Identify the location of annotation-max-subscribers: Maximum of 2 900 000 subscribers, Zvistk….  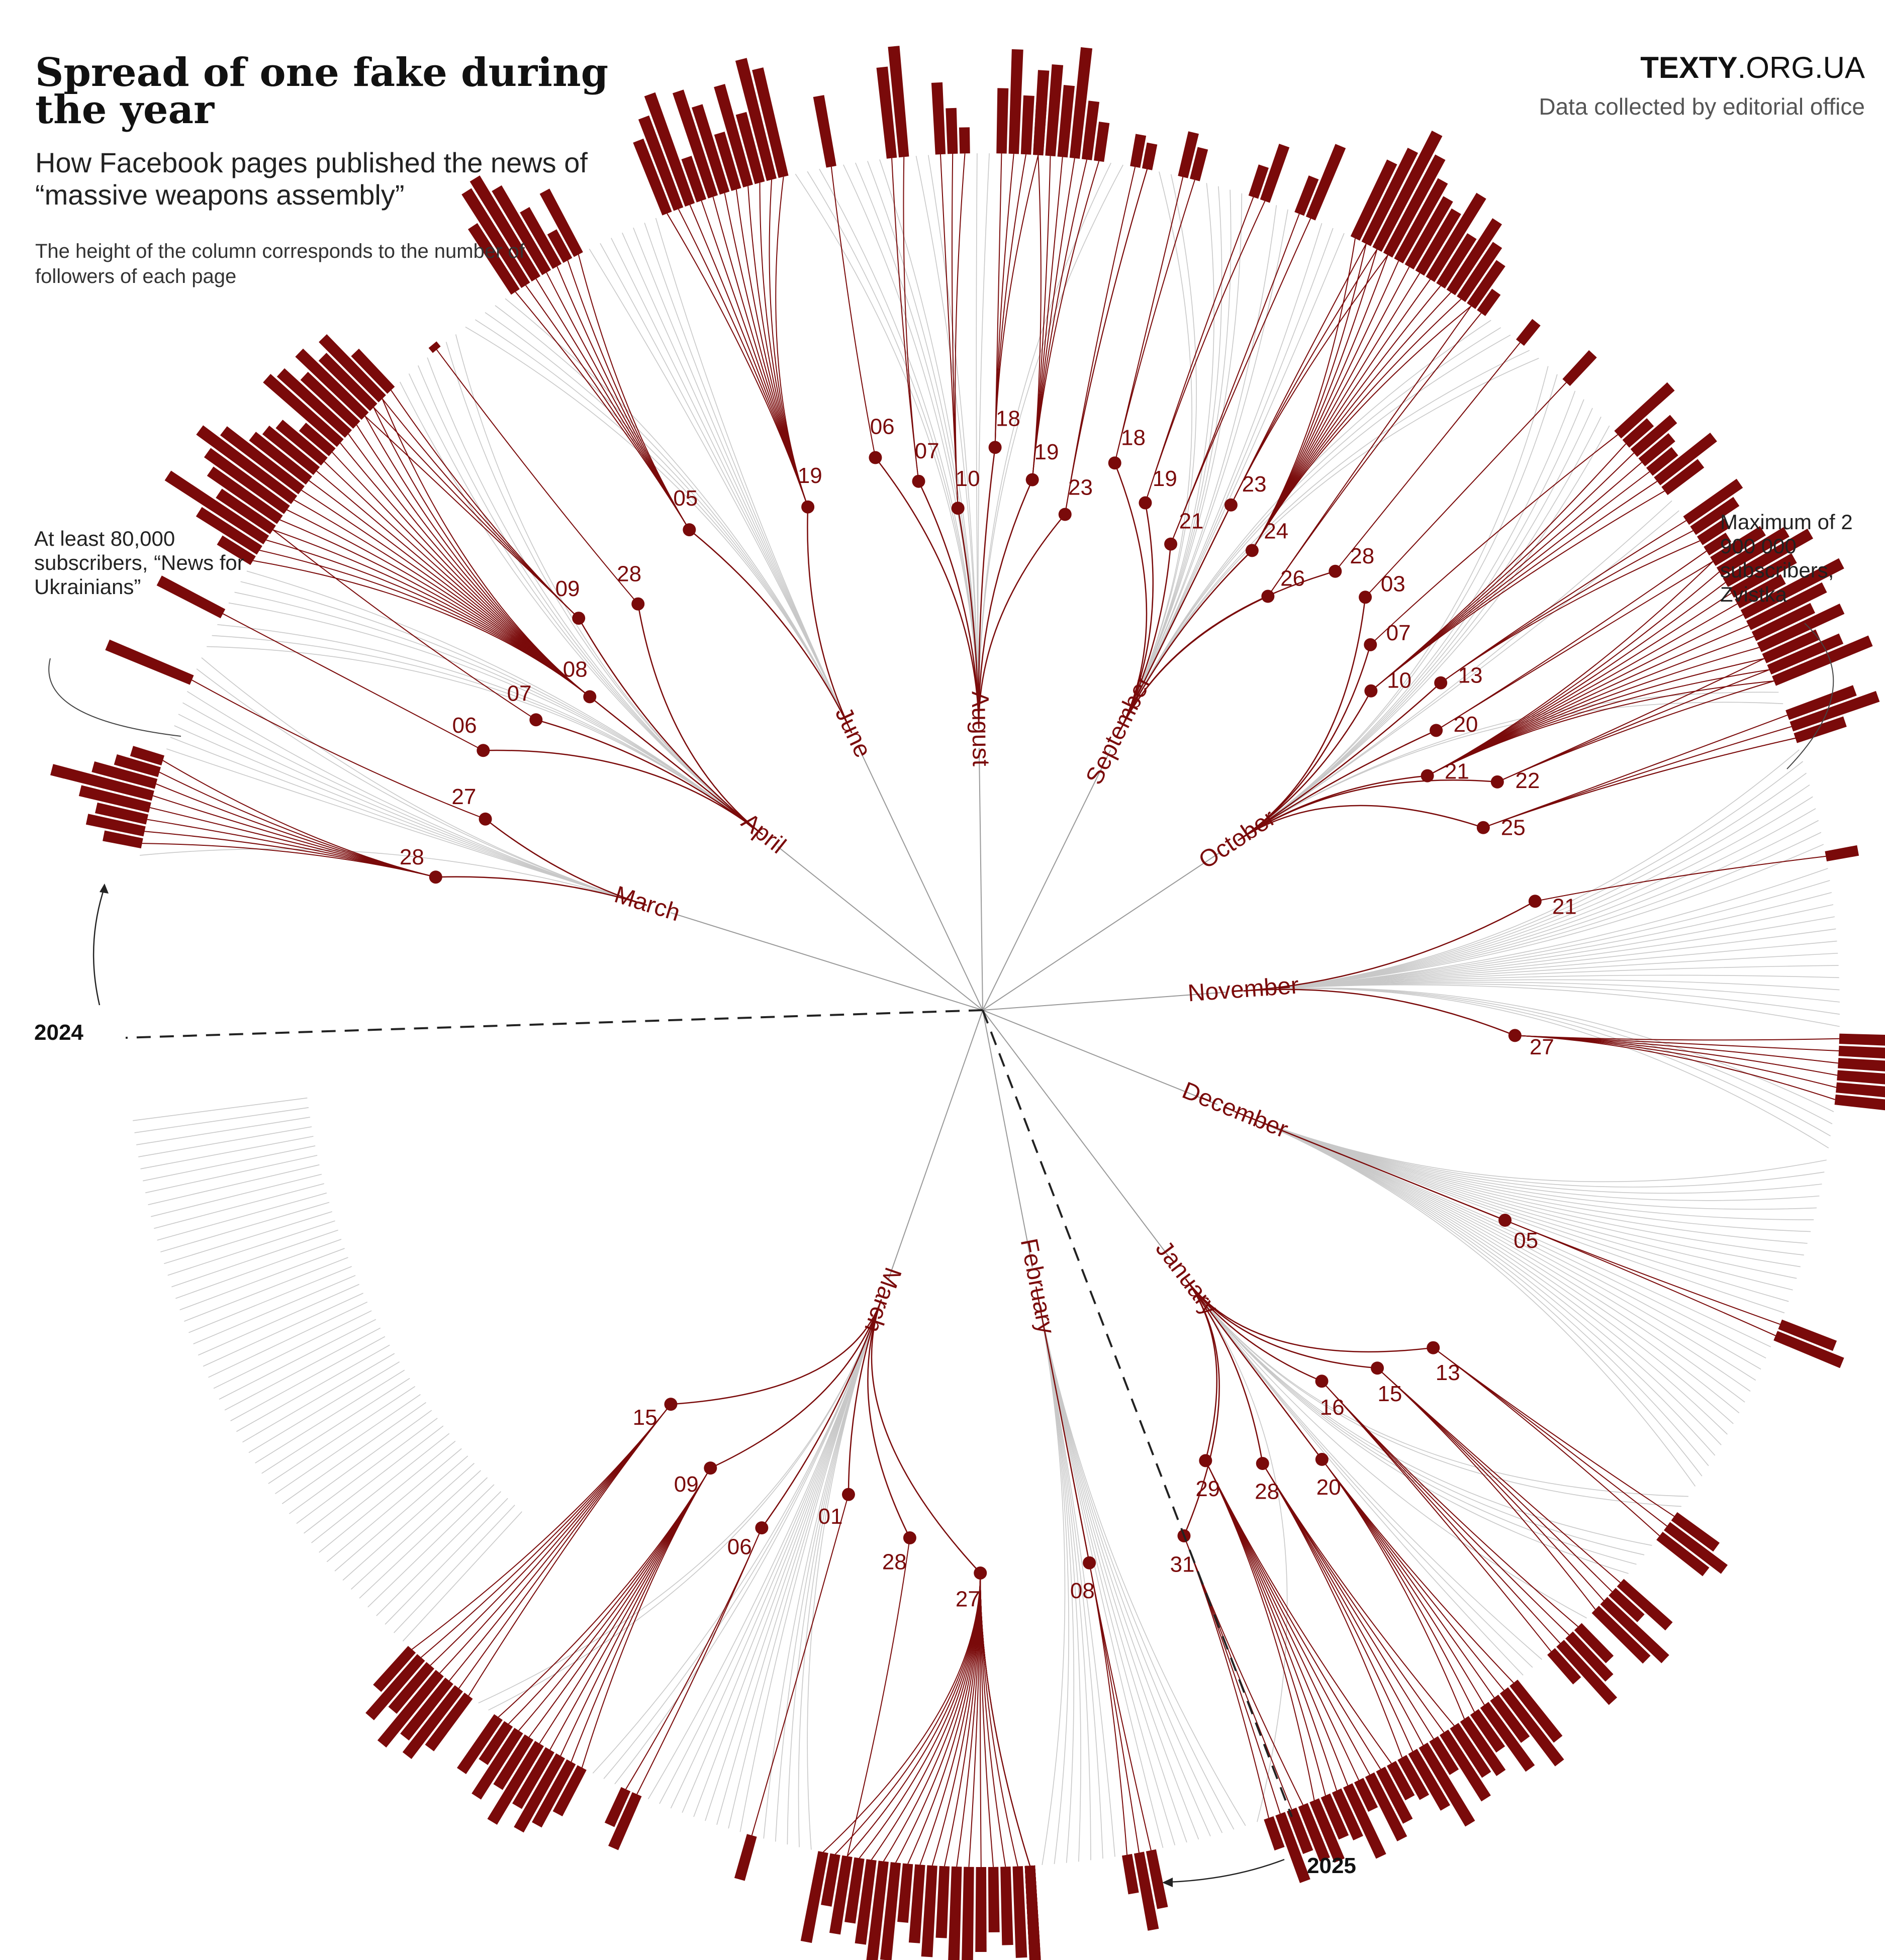
(1787, 558).